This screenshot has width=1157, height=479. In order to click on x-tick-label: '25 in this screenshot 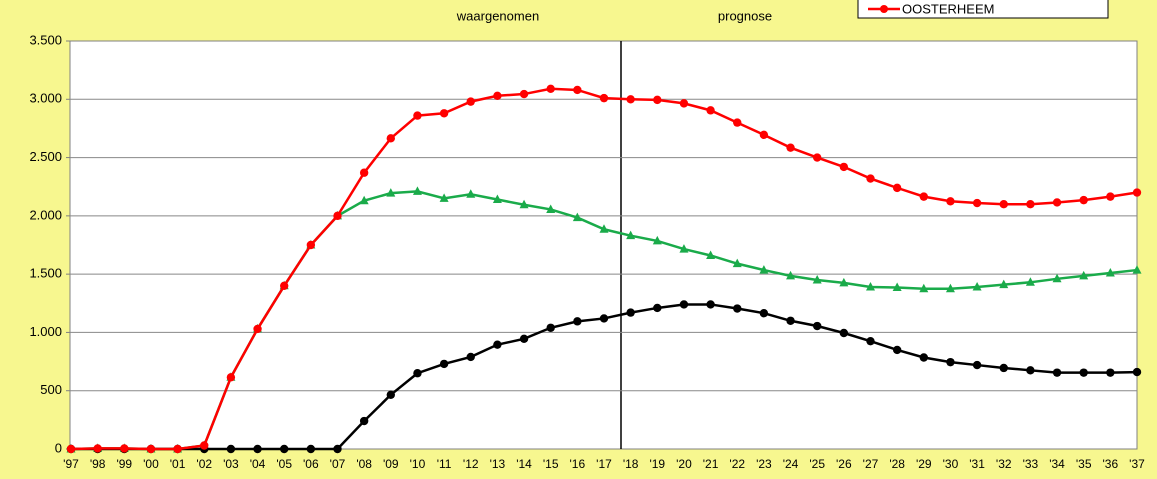, I will do `click(817, 464)`.